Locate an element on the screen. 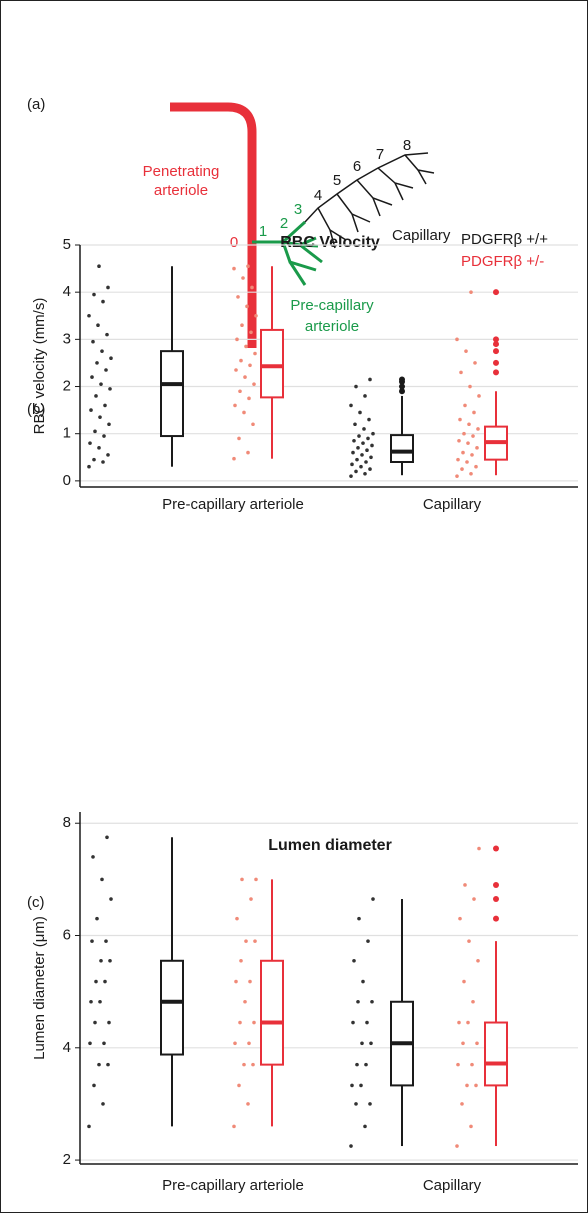 This screenshot has height=1213, width=588. x-tick-label: Capillary is located at coordinates (452, 504).